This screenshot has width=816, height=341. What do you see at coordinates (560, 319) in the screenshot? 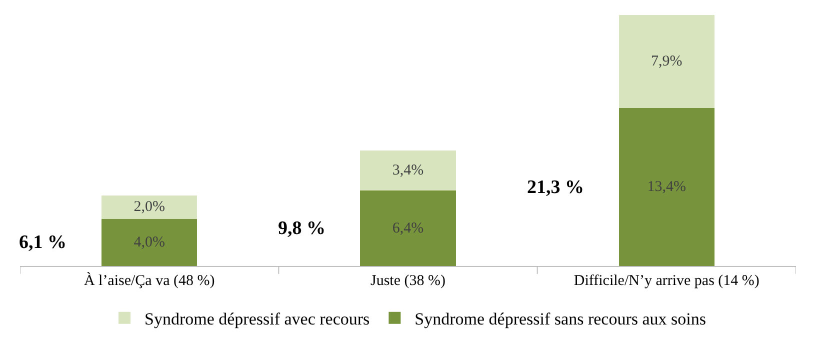
I see `legend-label: Syndrome dépressif sans recours aux soins` at bounding box center [560, 319].